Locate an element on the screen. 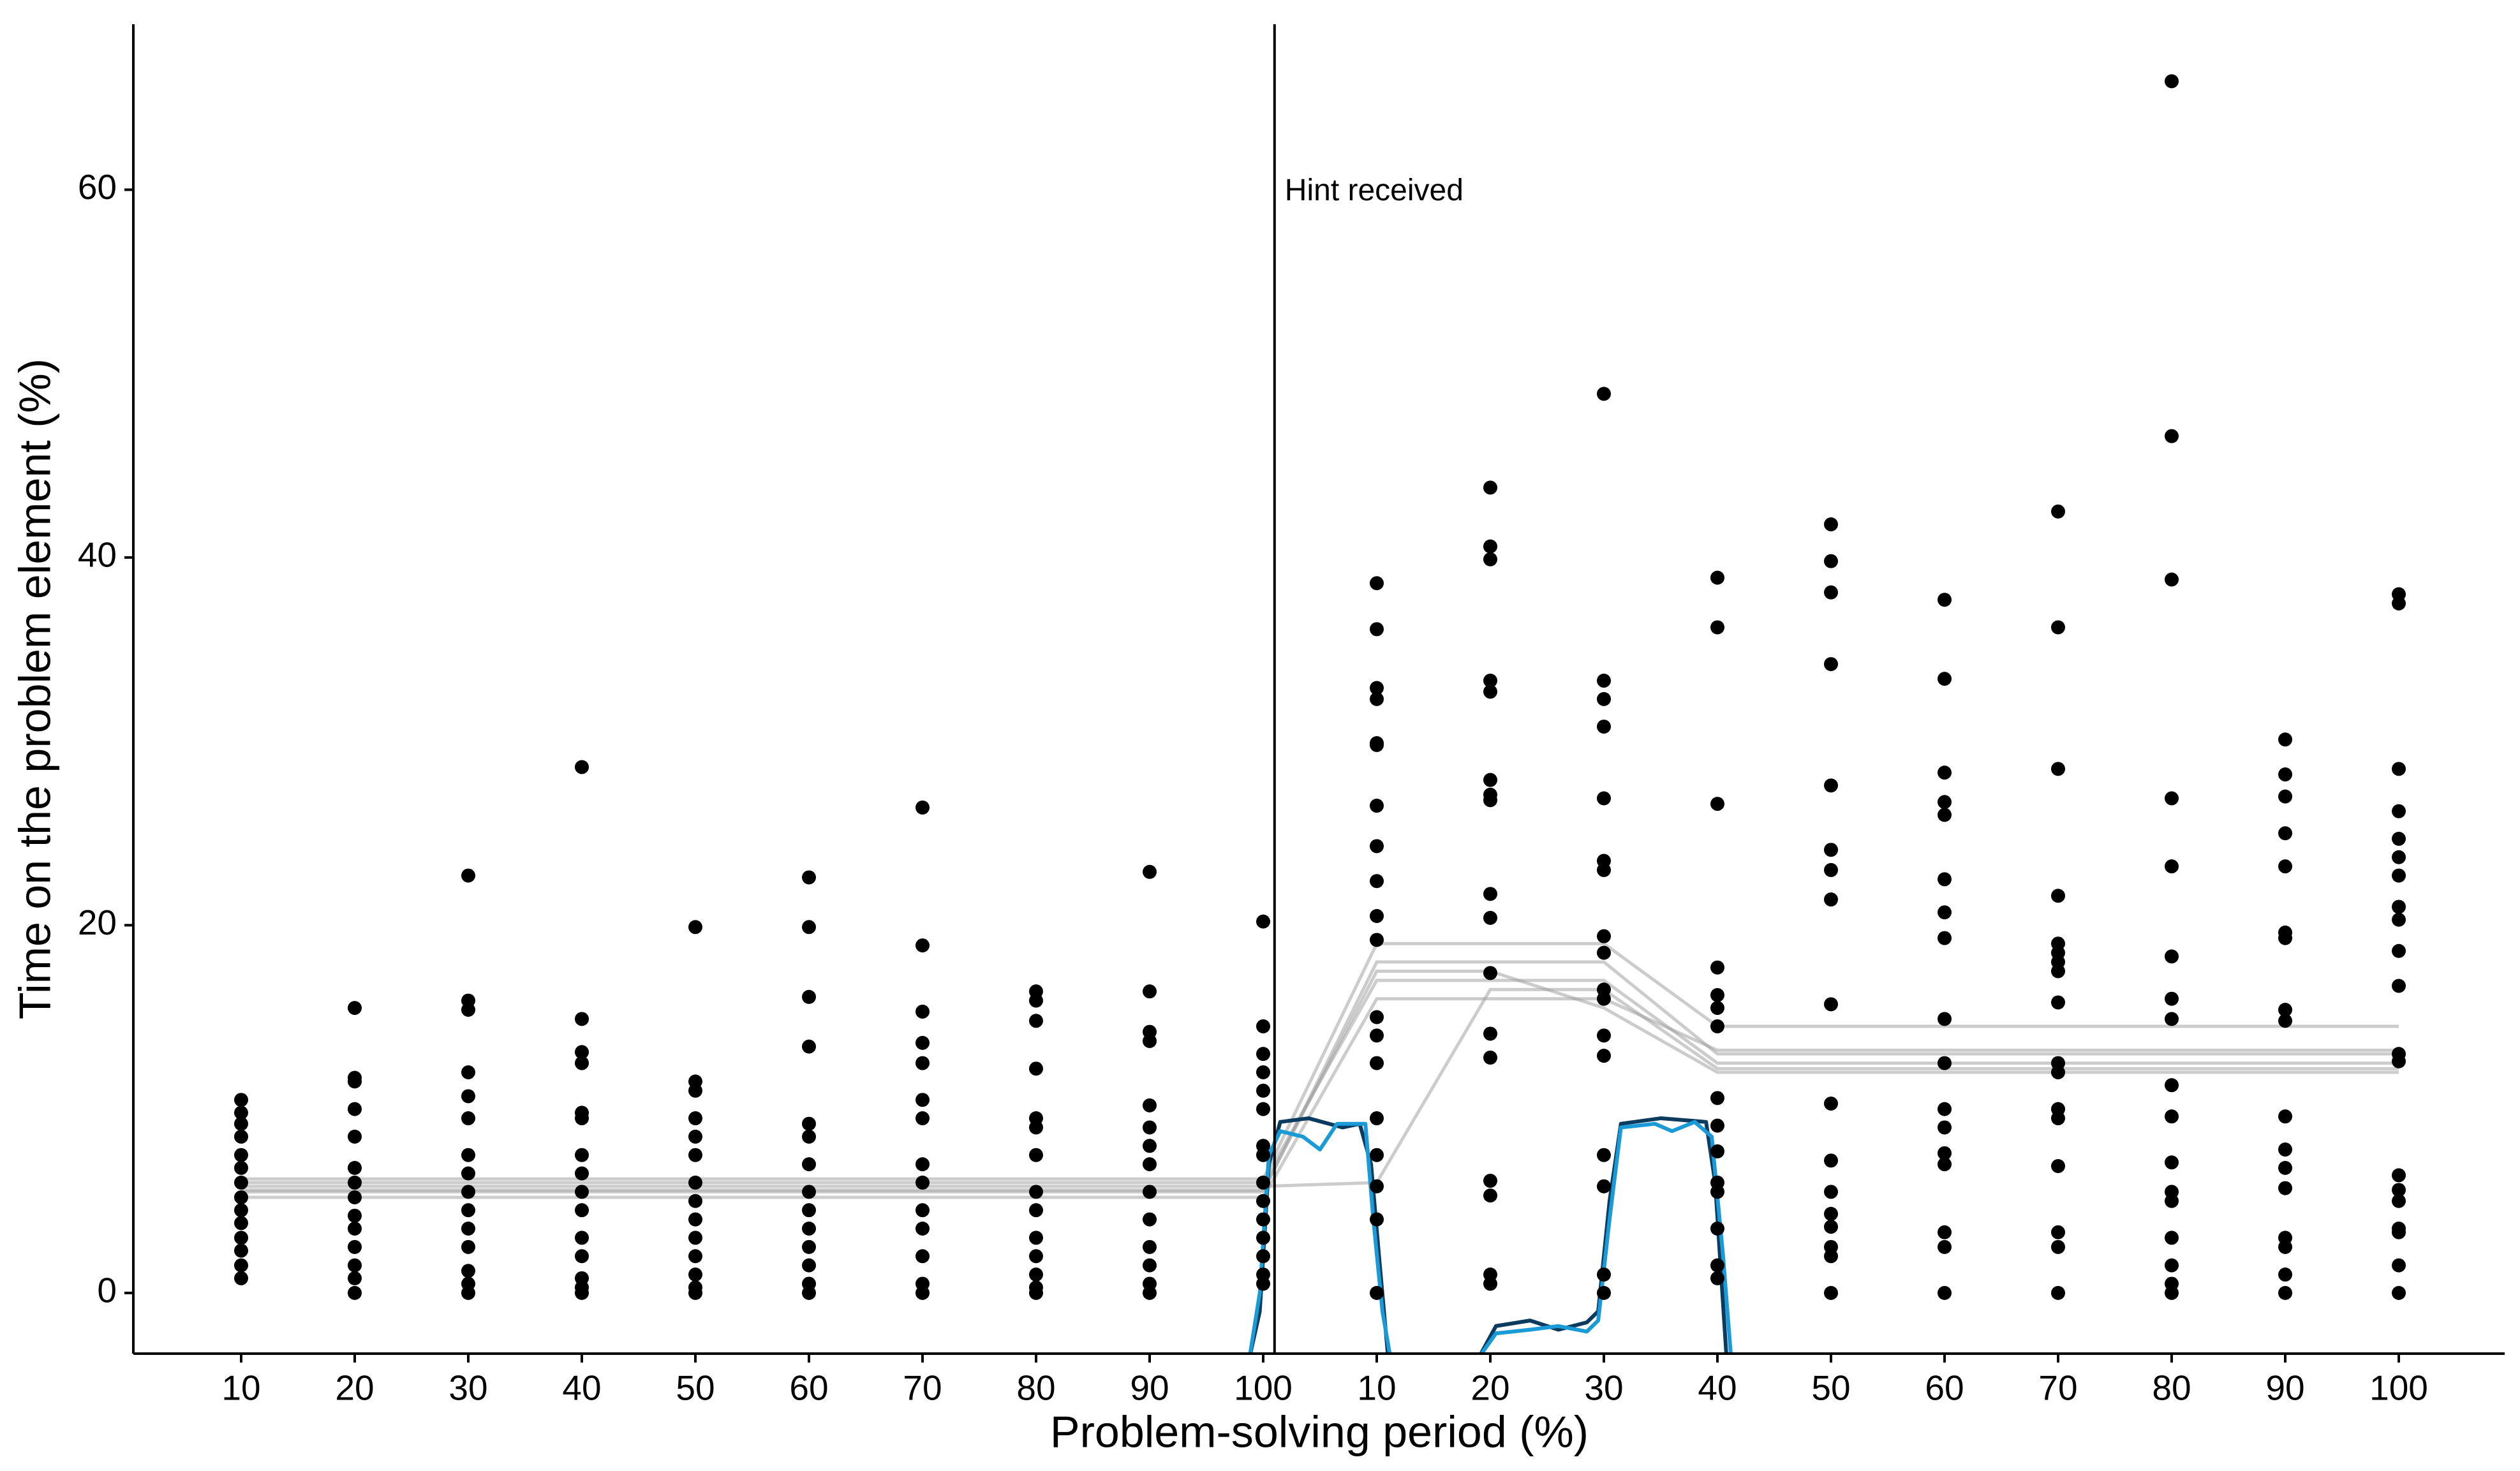 The image size is (2520, 1471). x-tick-label: 70 is located at coordinates (922, 1388).